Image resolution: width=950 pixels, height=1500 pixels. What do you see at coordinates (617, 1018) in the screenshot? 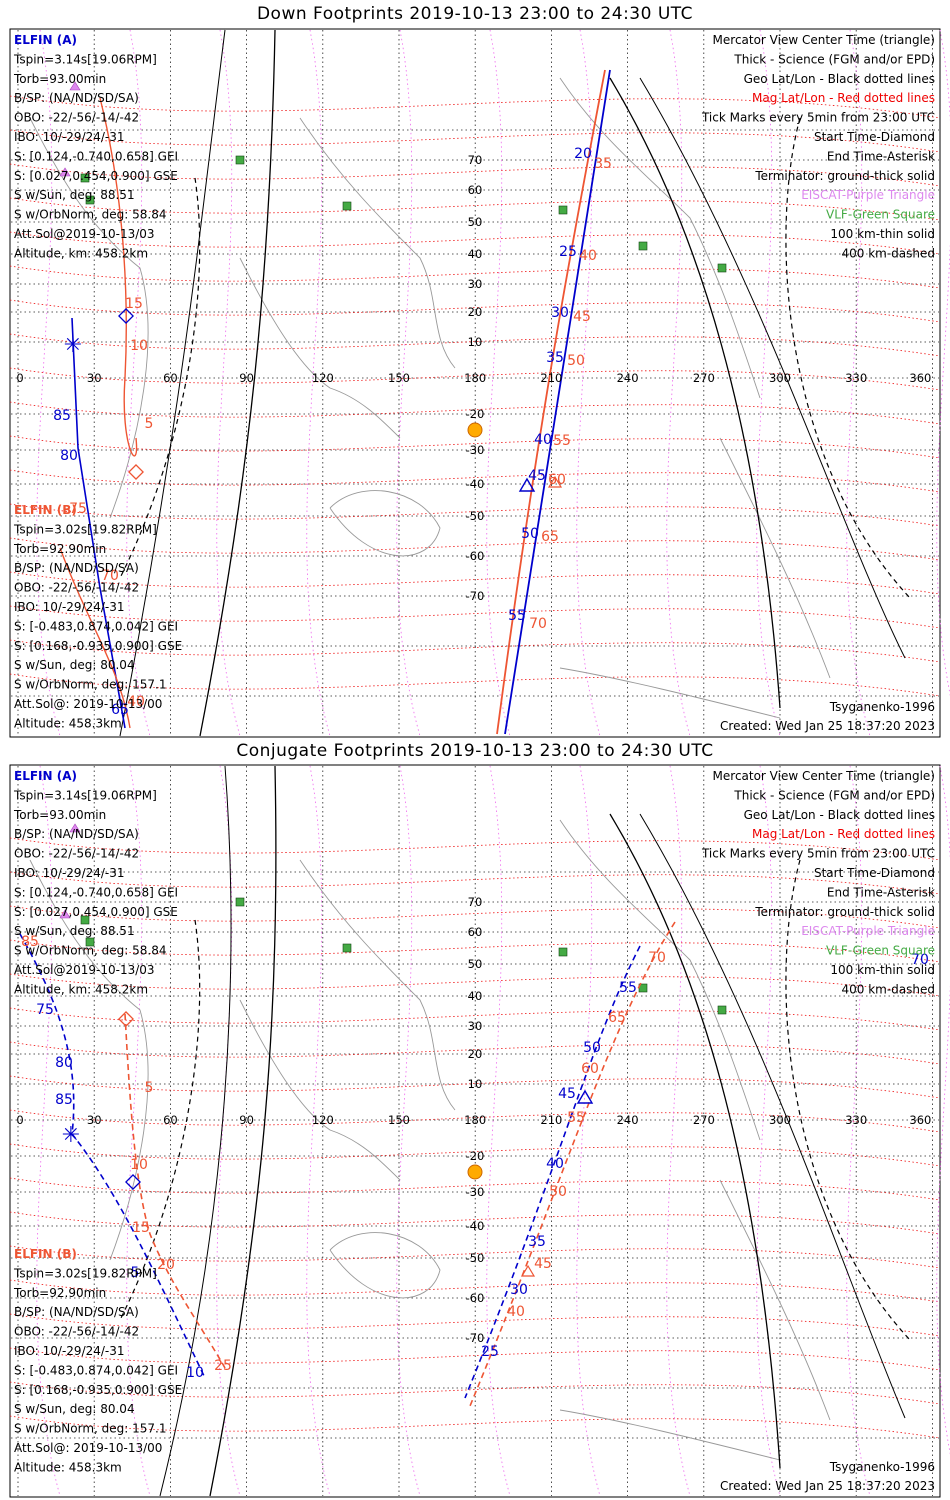
I see `track-tick-label-b: 65` at bounding box center [617, 1018].